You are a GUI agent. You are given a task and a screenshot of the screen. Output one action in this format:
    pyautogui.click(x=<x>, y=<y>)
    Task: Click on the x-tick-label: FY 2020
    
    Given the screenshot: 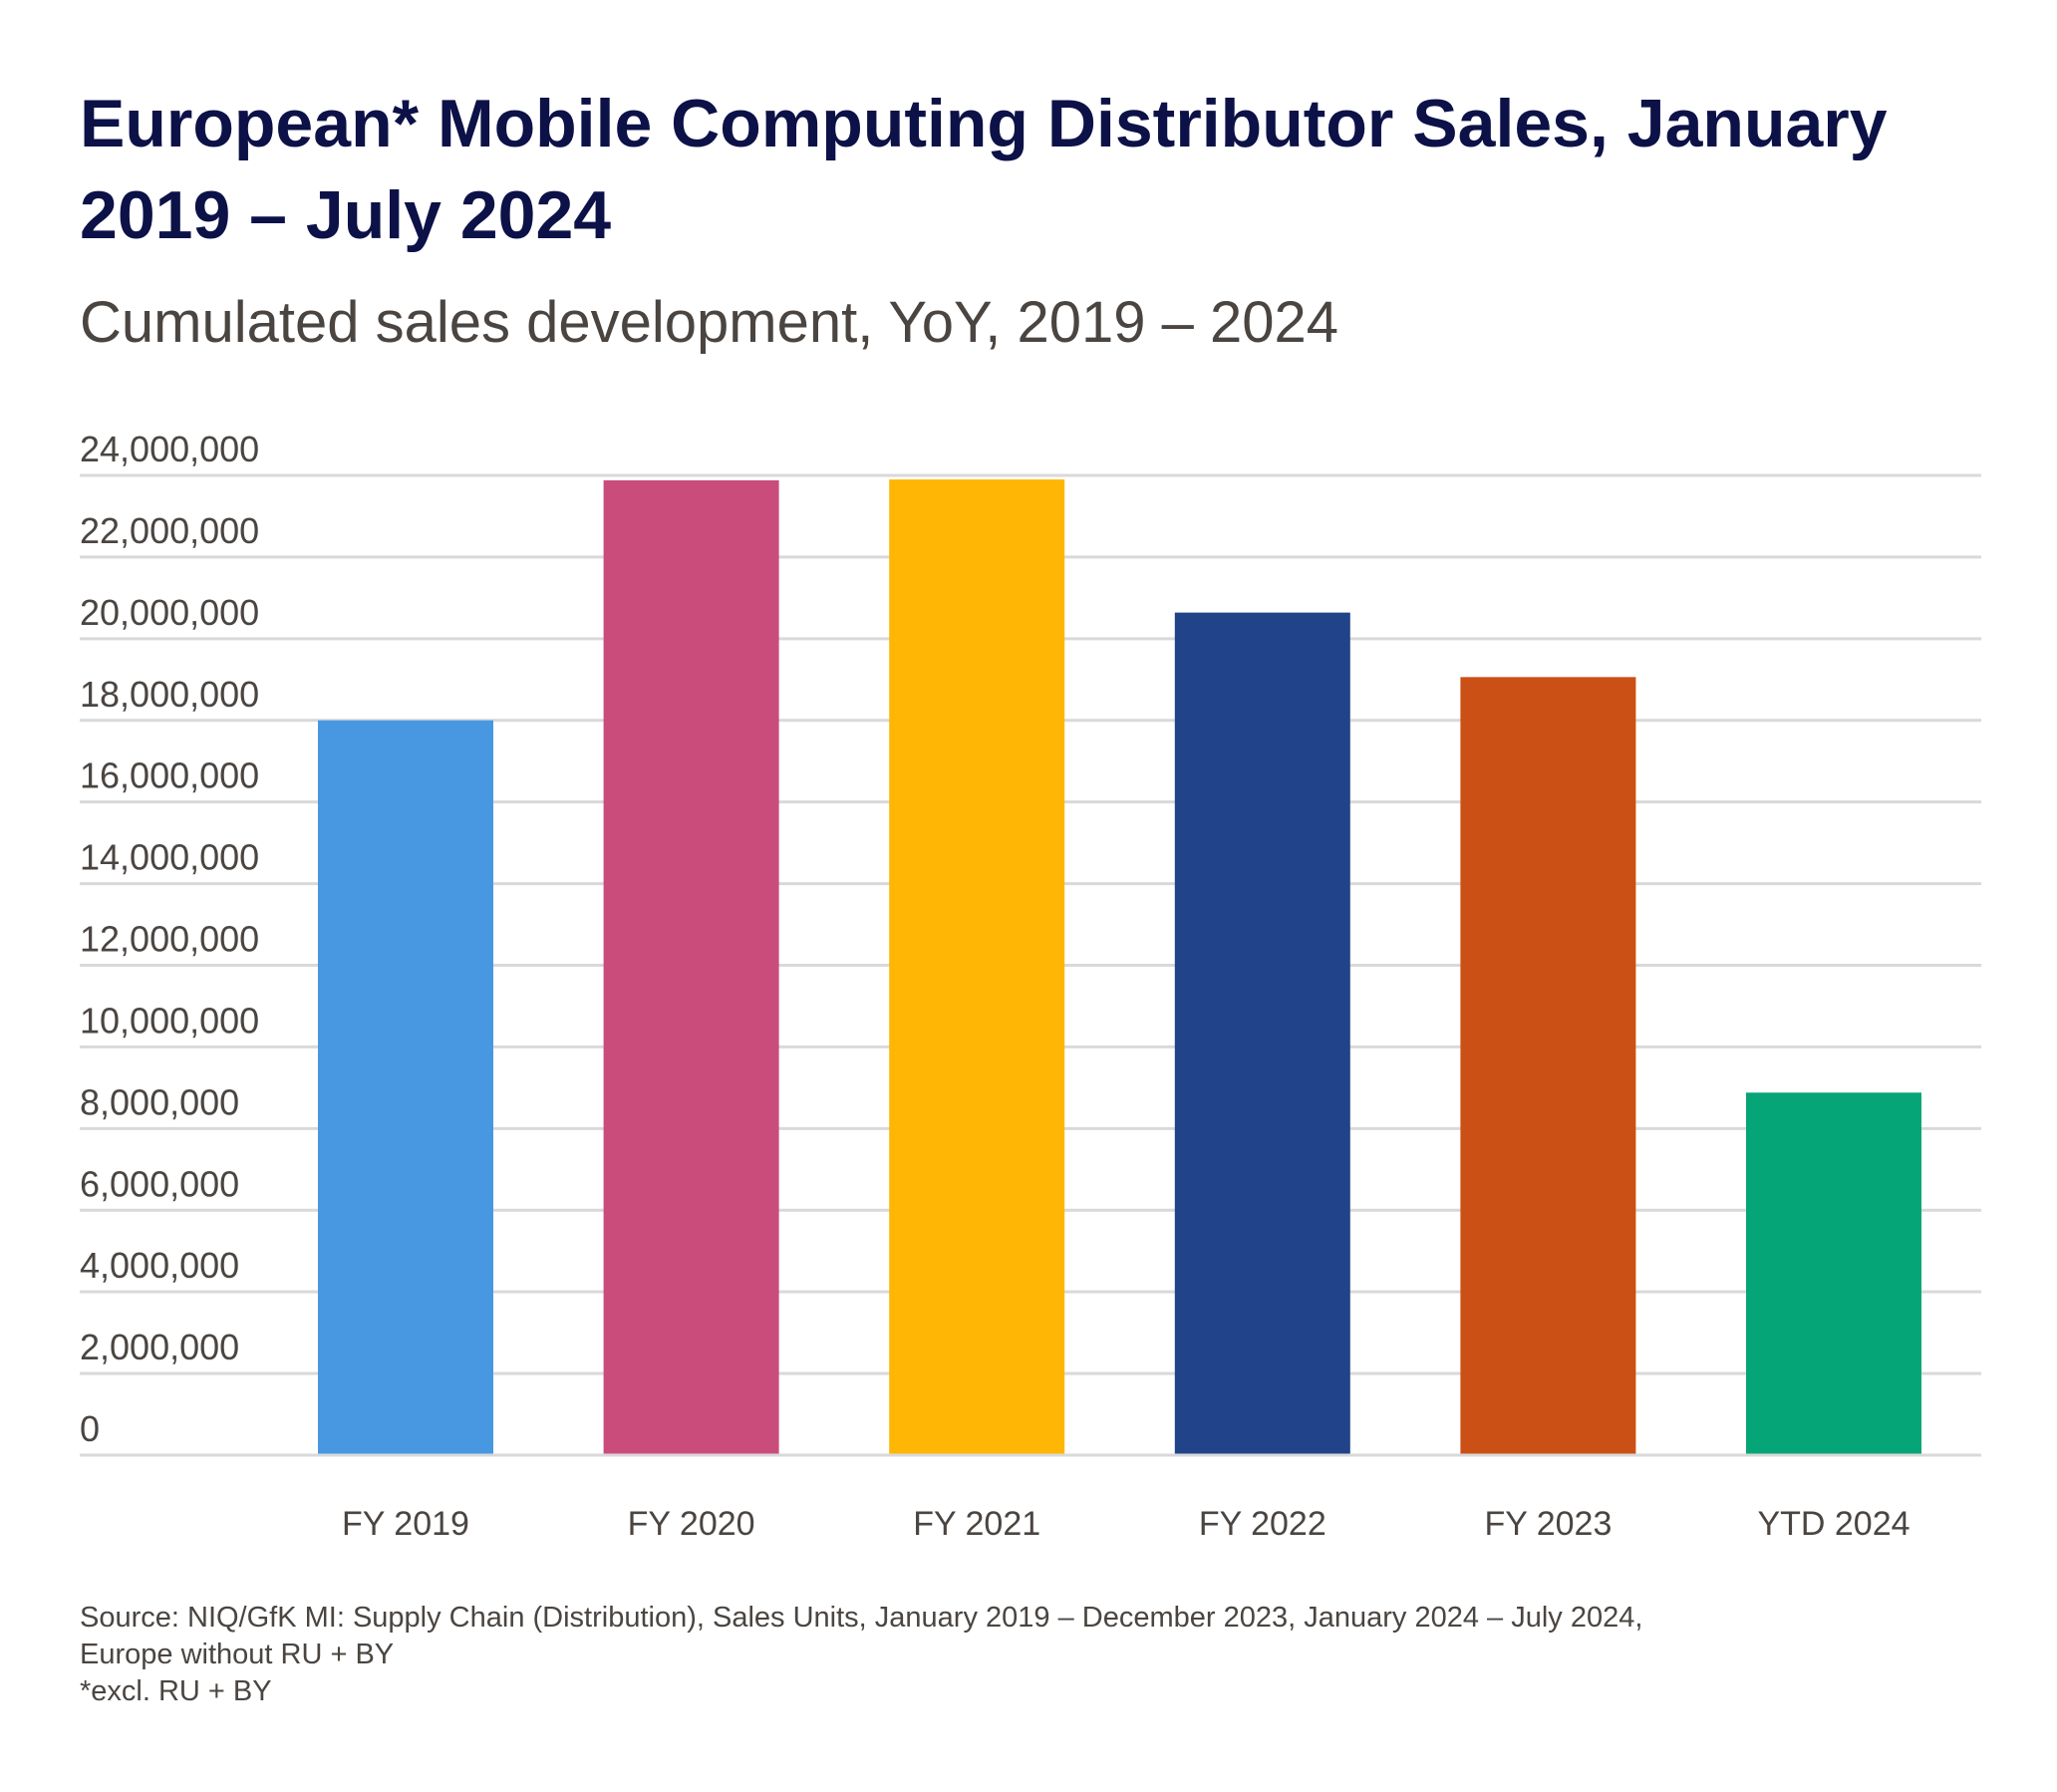 What is the action you would take?
    pyautogui.click(x=692, y=1524)
    